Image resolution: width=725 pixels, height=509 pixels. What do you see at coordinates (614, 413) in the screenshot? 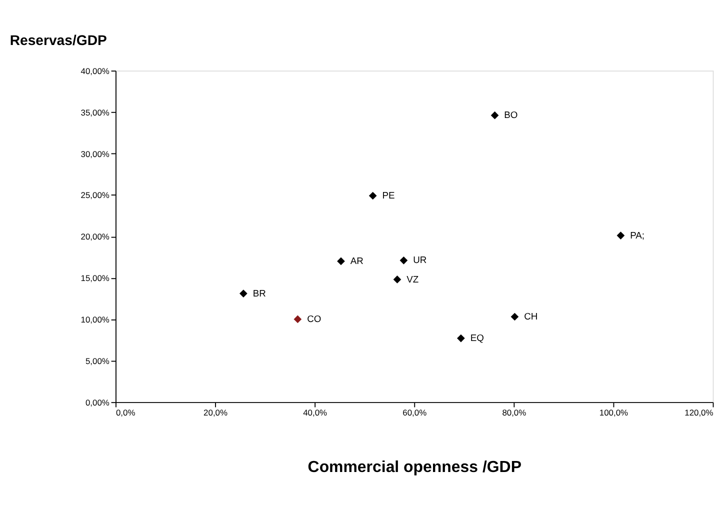
I see `x-tick-label: 100,0%` at bounding box center [614, 413].